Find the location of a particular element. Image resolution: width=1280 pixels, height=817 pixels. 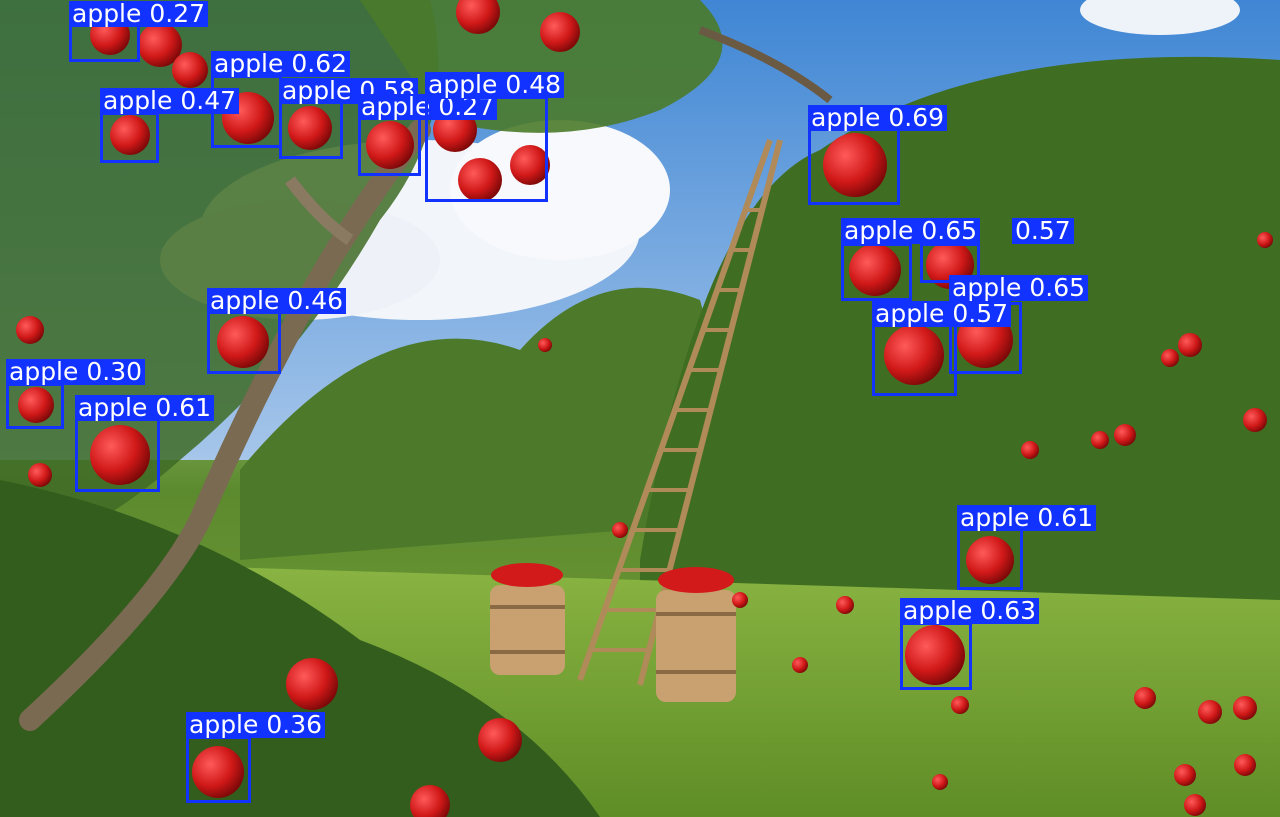

detection-label: apple 0.27 is located at coordinates (138, 14).